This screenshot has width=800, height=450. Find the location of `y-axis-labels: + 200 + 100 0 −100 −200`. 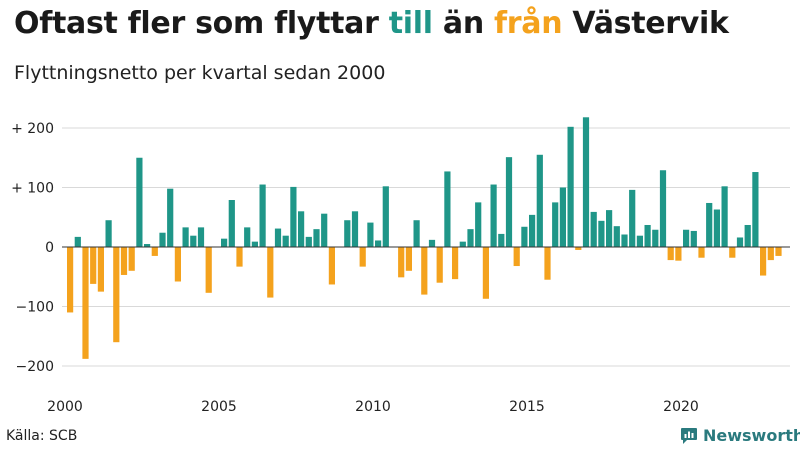

y-axis-labels: + 200 + 100 0 −100 −200 is located at coordinates (32, 248).